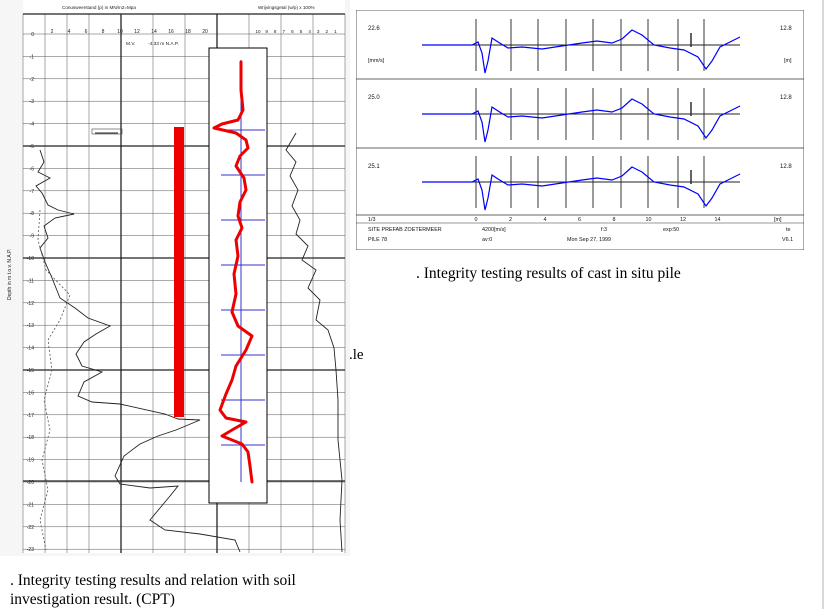 This screenshot has width=829, height=609. What do you see at coordinates (30, 304) in the screenshot?
I see `depth-tick-label: -12` at bounding box center [30, 304].